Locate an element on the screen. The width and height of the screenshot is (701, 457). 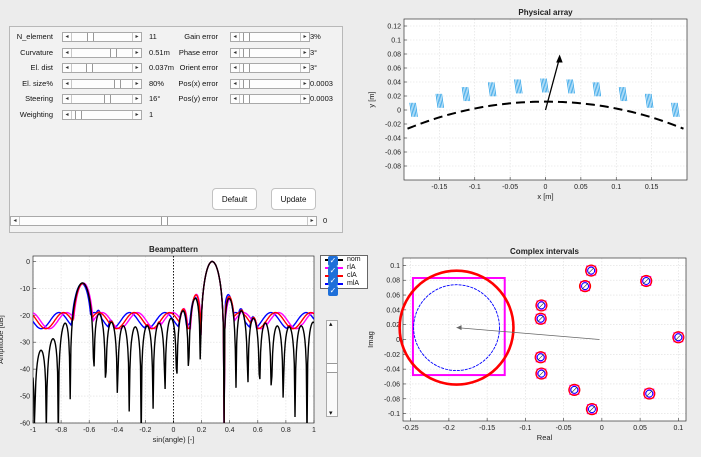
x-tick-label: 0.1 is located at coordinates (616, 187).